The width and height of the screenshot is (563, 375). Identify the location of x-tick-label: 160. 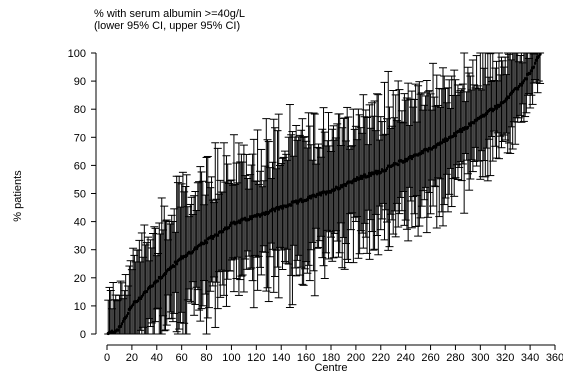
(306, 358).